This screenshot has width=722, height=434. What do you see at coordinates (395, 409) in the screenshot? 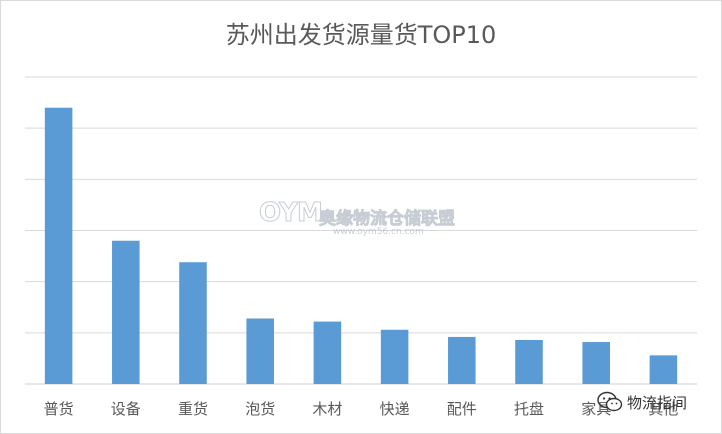
I see `x-tick-label-5: 快递` at bounding box center [395, 409].